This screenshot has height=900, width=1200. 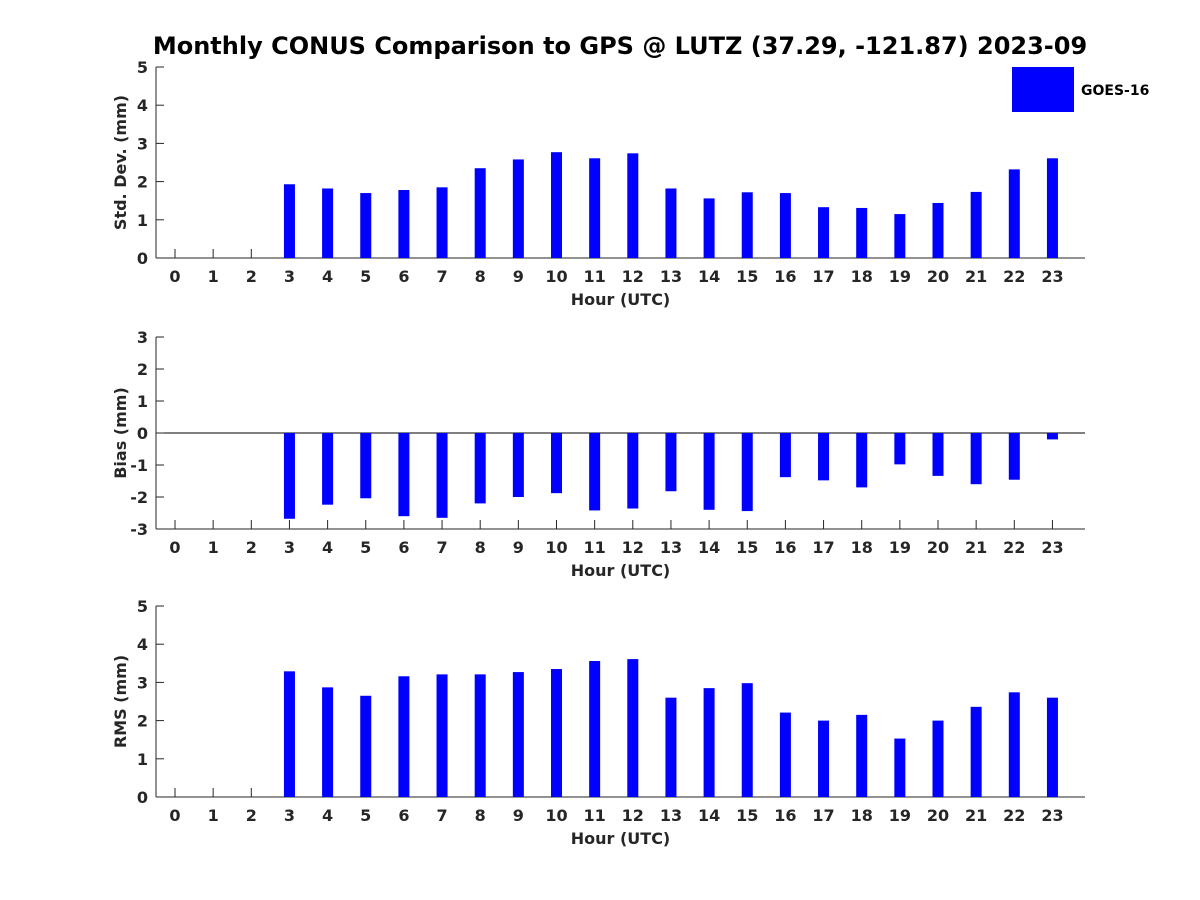 What do you see at coordinates (120, 162) in the screenshot?
I see `std-dev-y-axis-label: Std. Dev. (mm)` at bounding box center [120, 162].